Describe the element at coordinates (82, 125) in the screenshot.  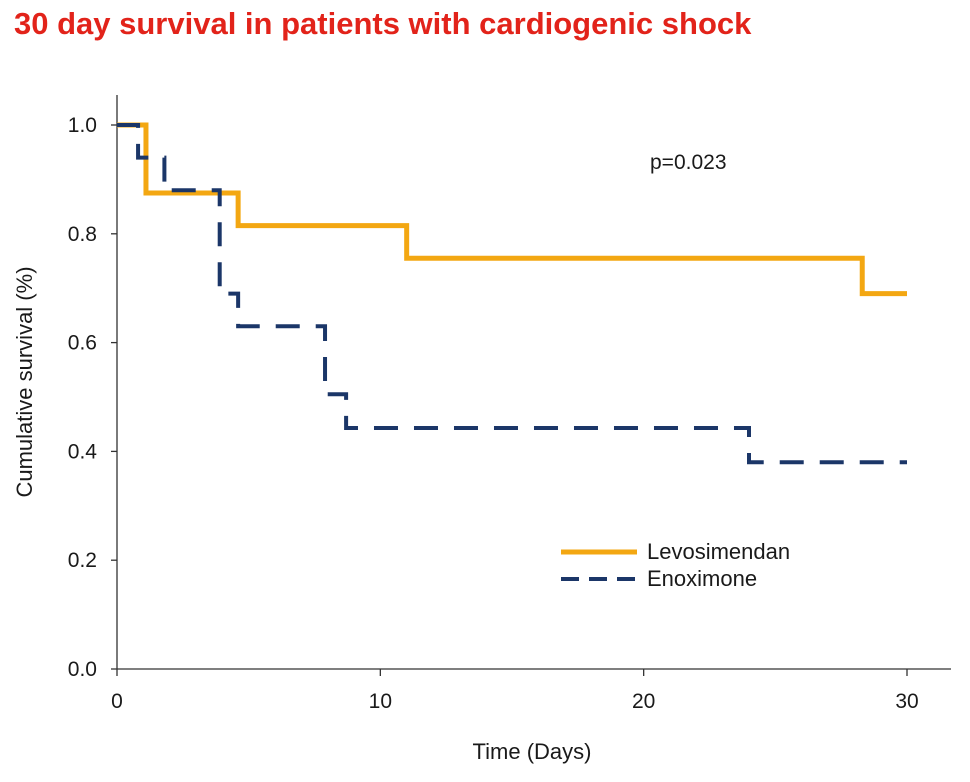
I see `y-tick-label: 1.0` at that location.